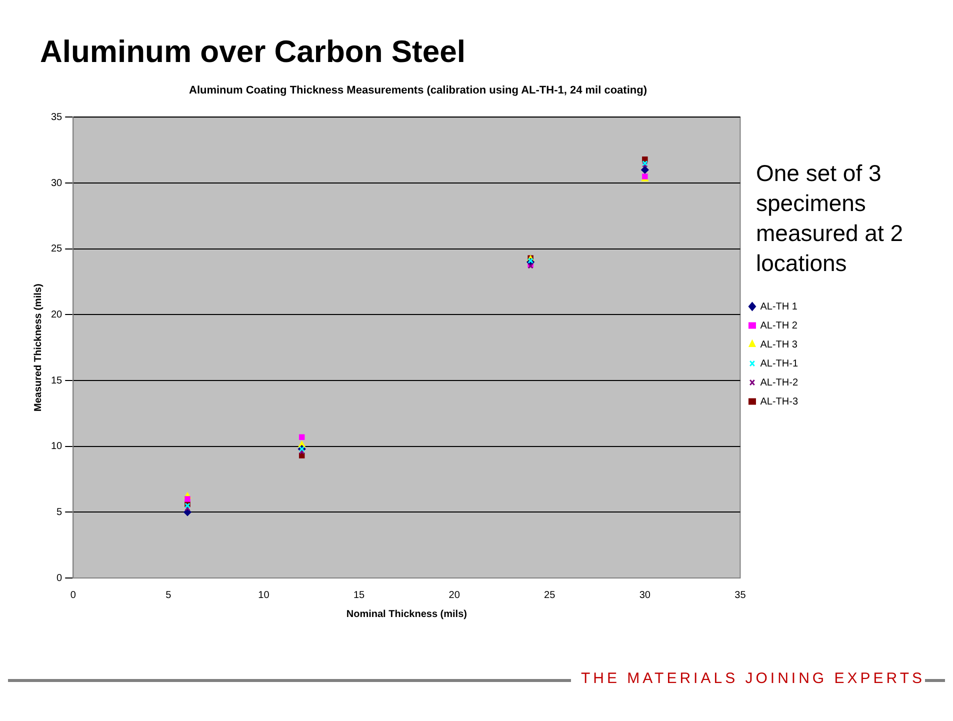  I want to click on x-tick-label: 0, so click(73, 595).